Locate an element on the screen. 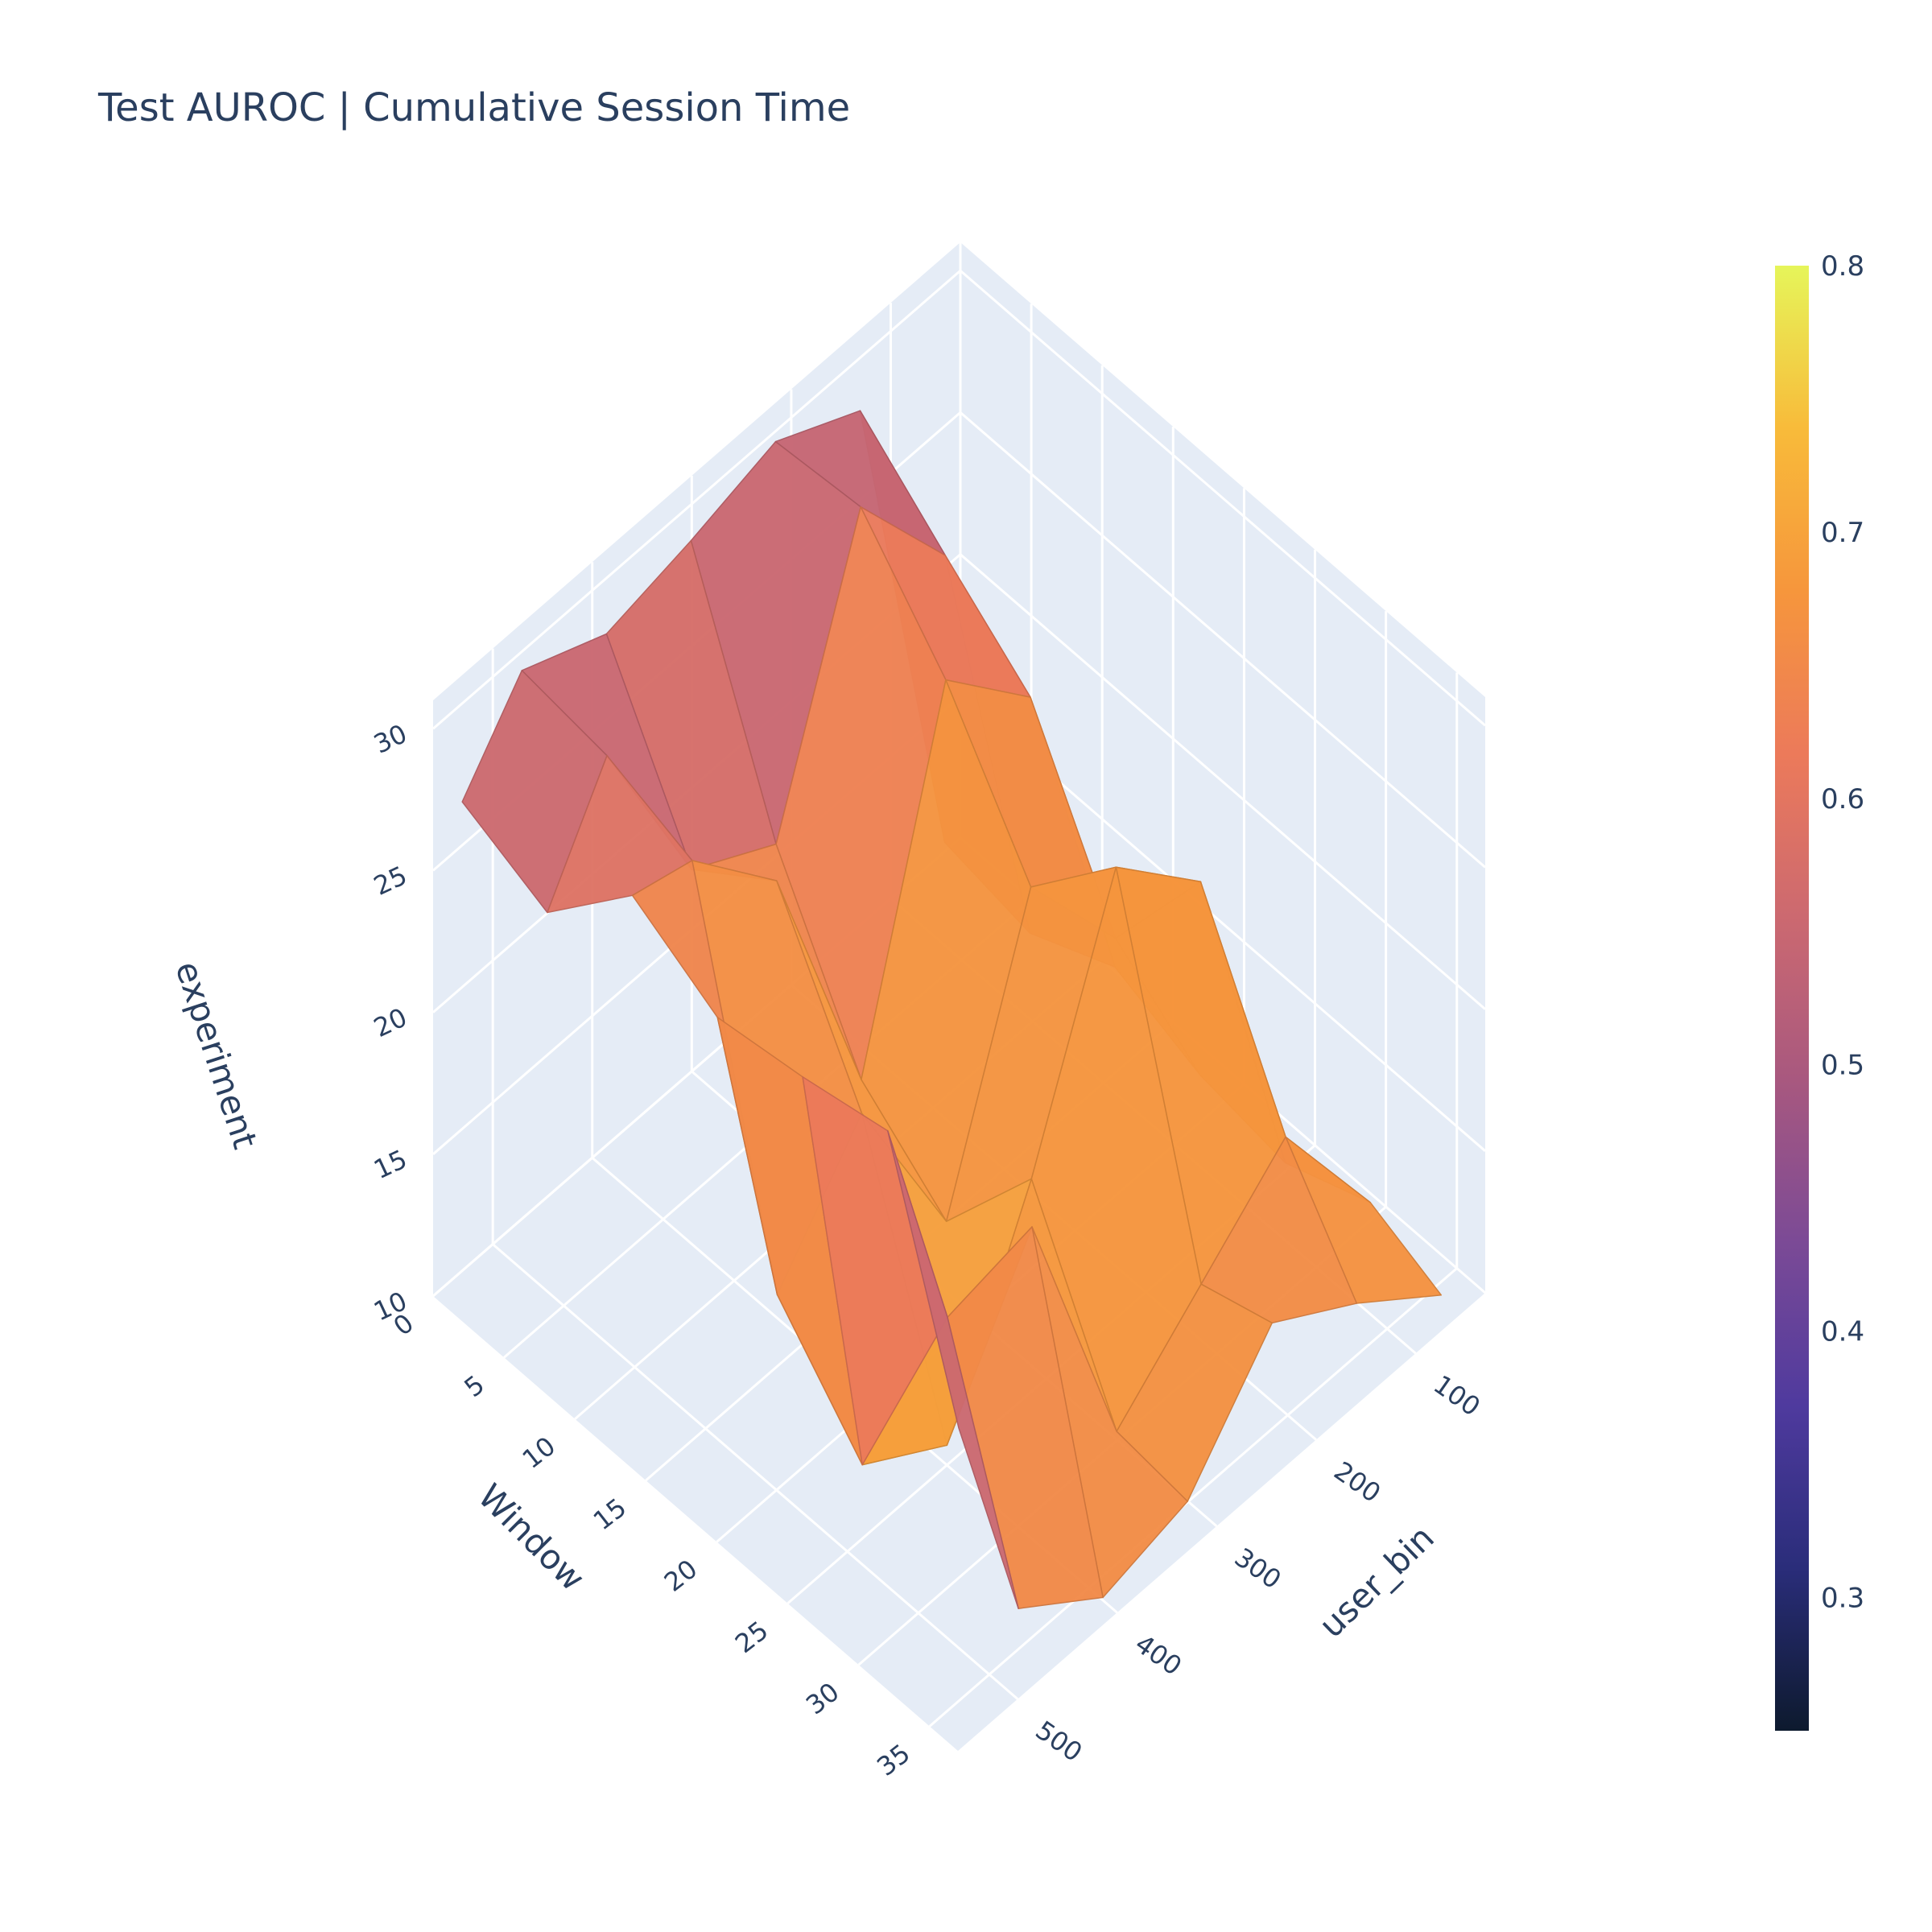 This screenshot has height=1932, width=1932. colorbar-gradient is located at coordinates (1792, 998).